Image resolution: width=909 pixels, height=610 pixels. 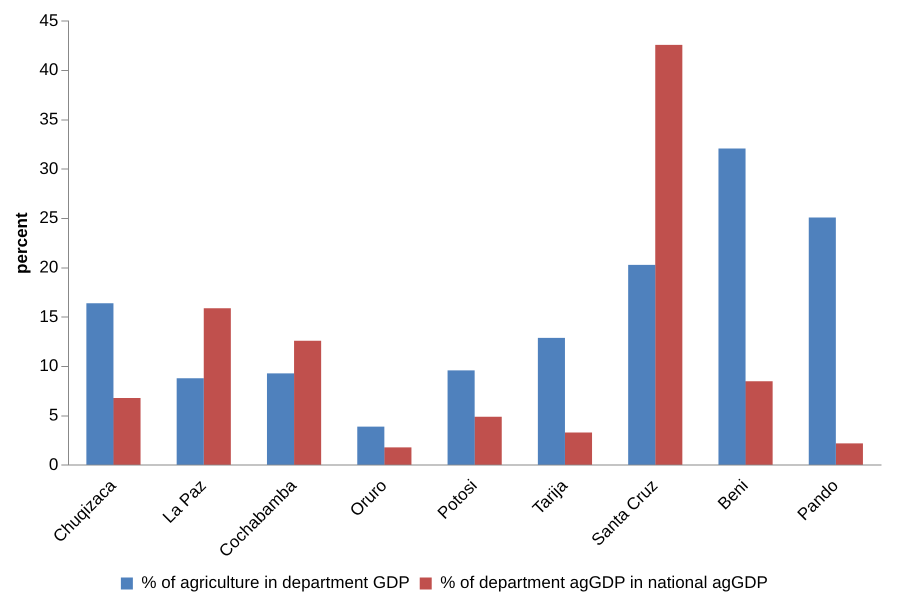 I want to click on y-tick-label: 0, so click(x=53, y=464).